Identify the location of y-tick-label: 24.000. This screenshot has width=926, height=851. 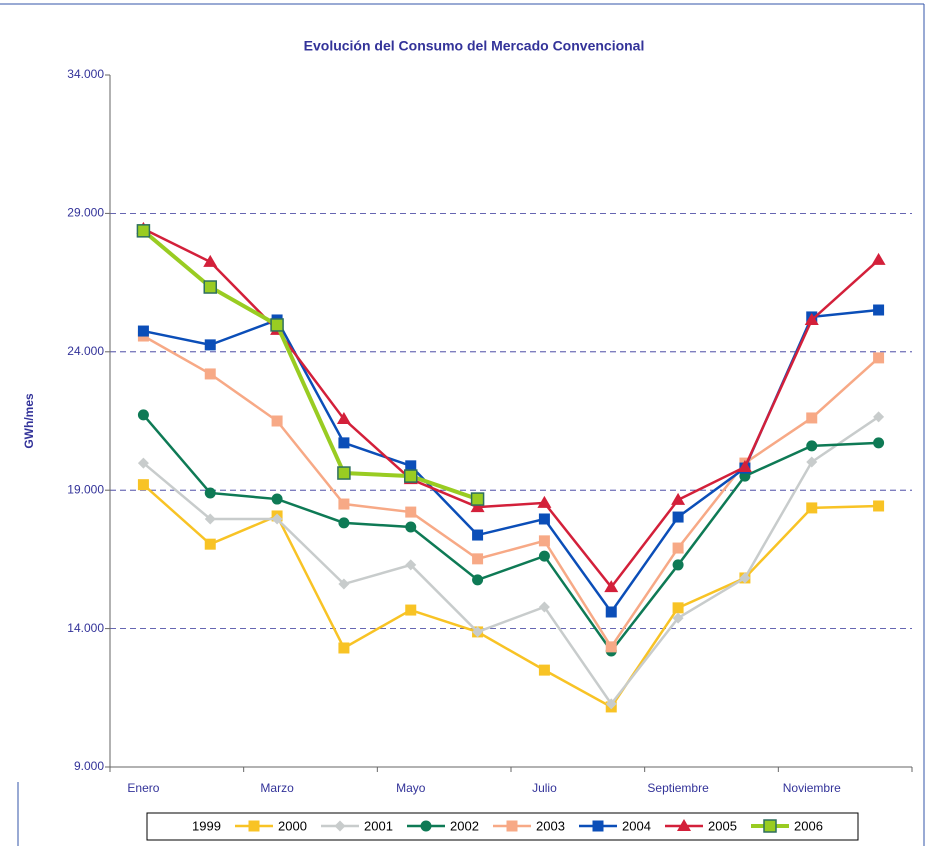
(85, 351).